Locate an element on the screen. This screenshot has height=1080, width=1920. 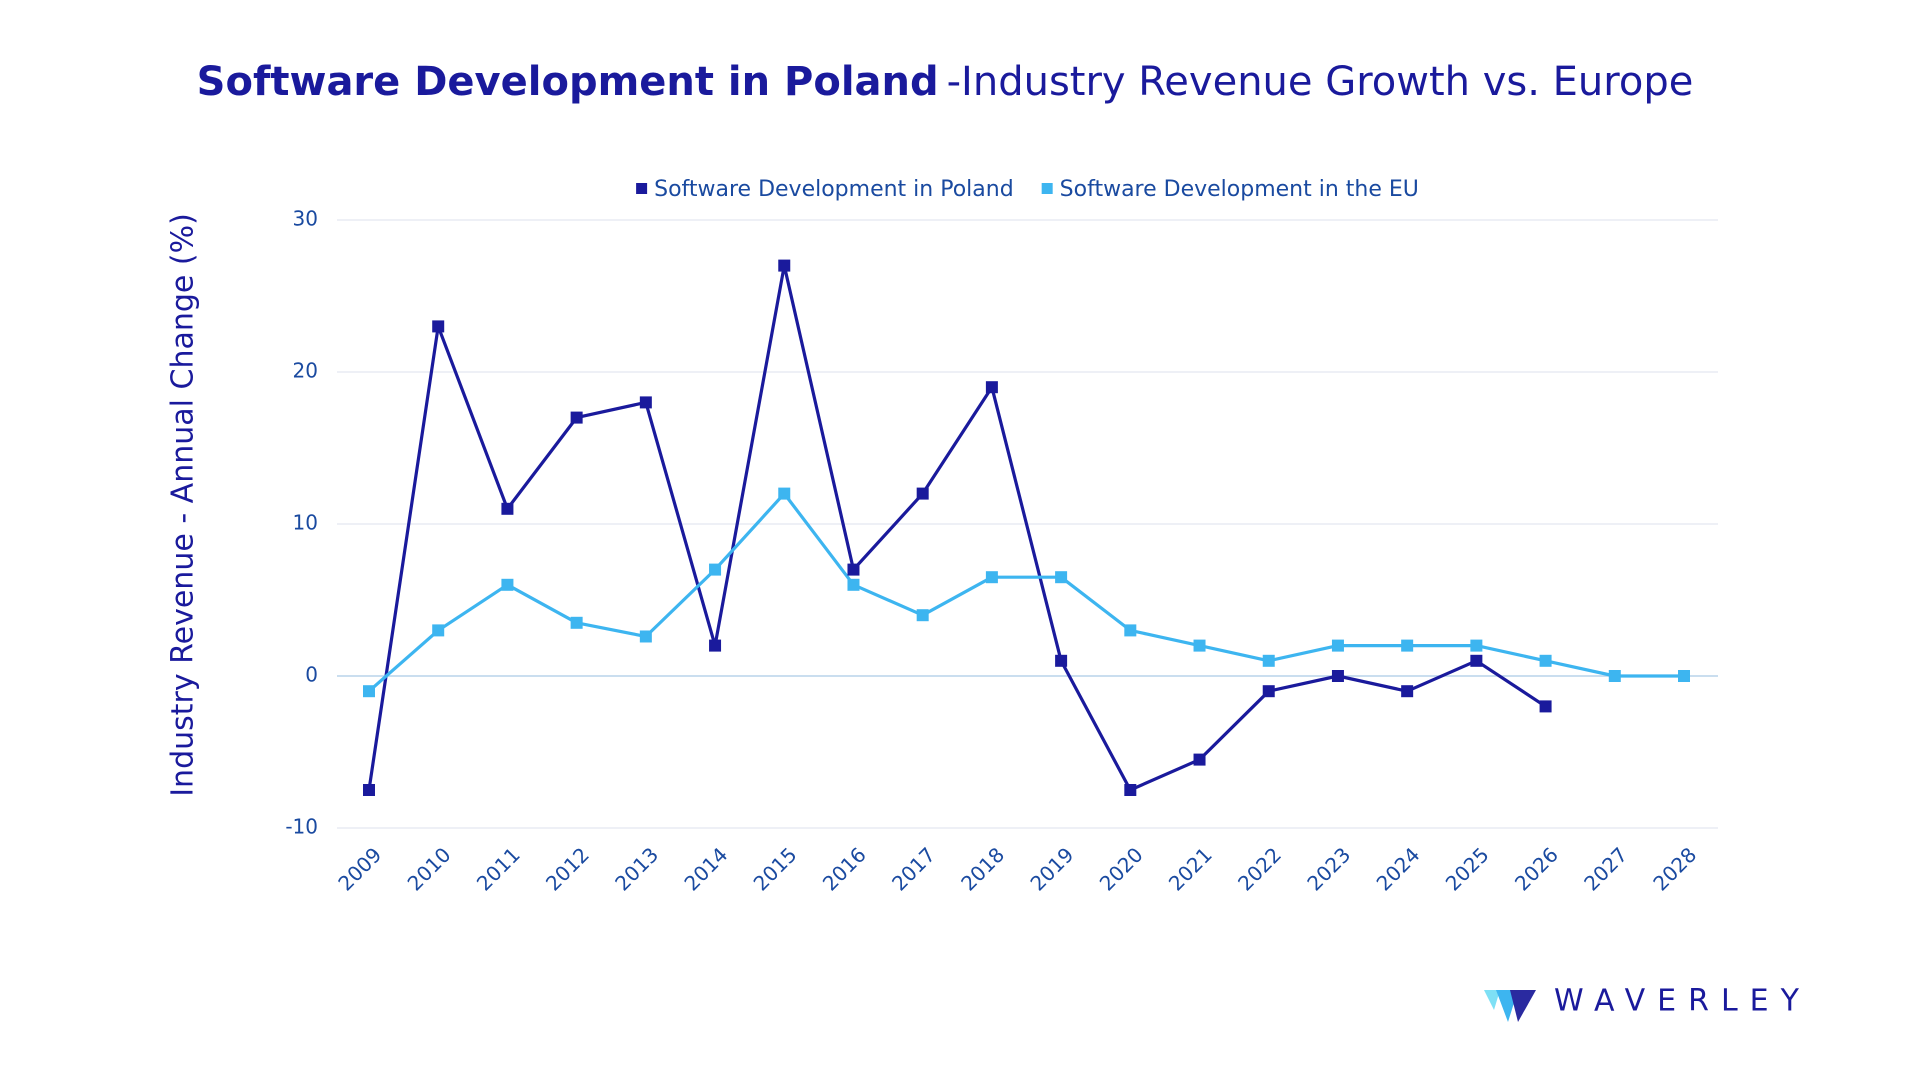
legend-label: Software Development in the EU is located at coordinates (1239, 189).